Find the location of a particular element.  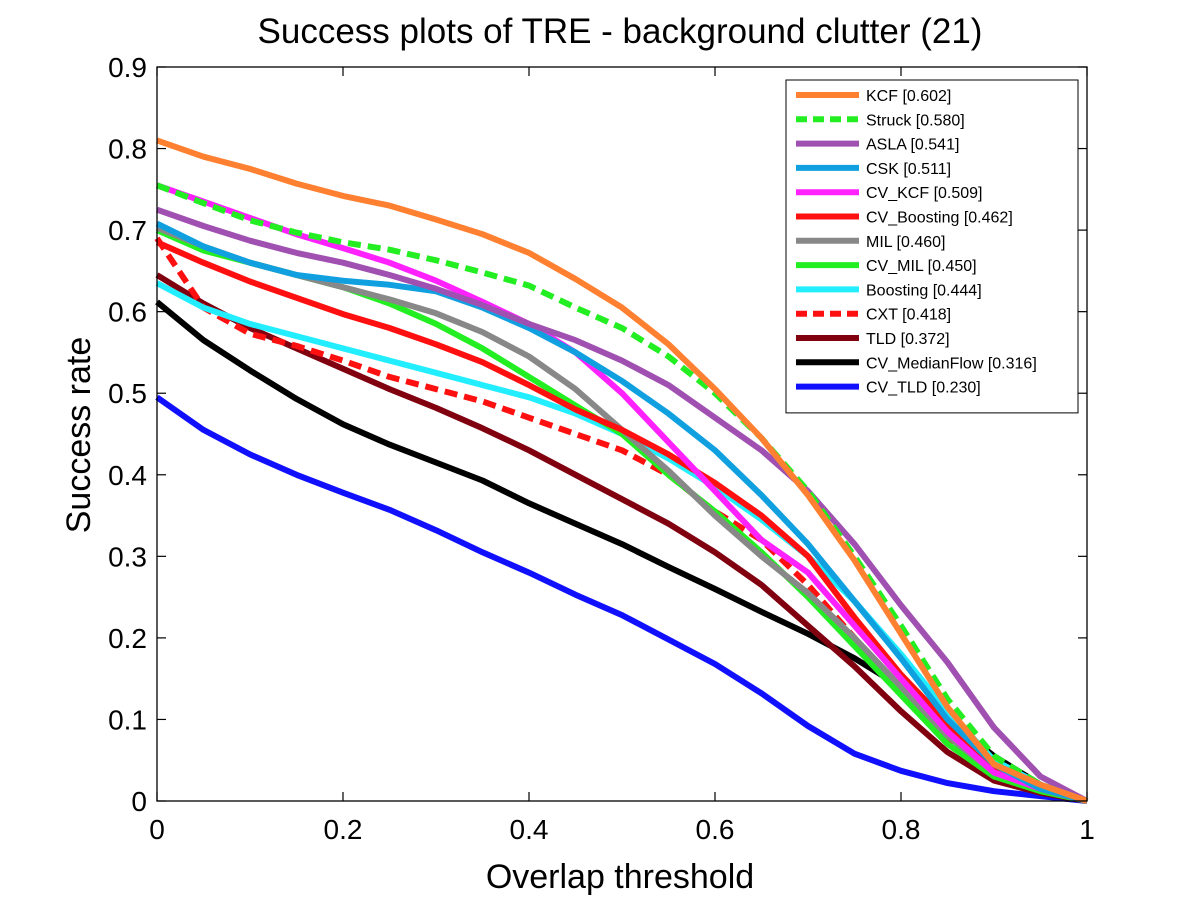

legend-label: CV_TLD [0.230] is located at coordinates (923, 388).